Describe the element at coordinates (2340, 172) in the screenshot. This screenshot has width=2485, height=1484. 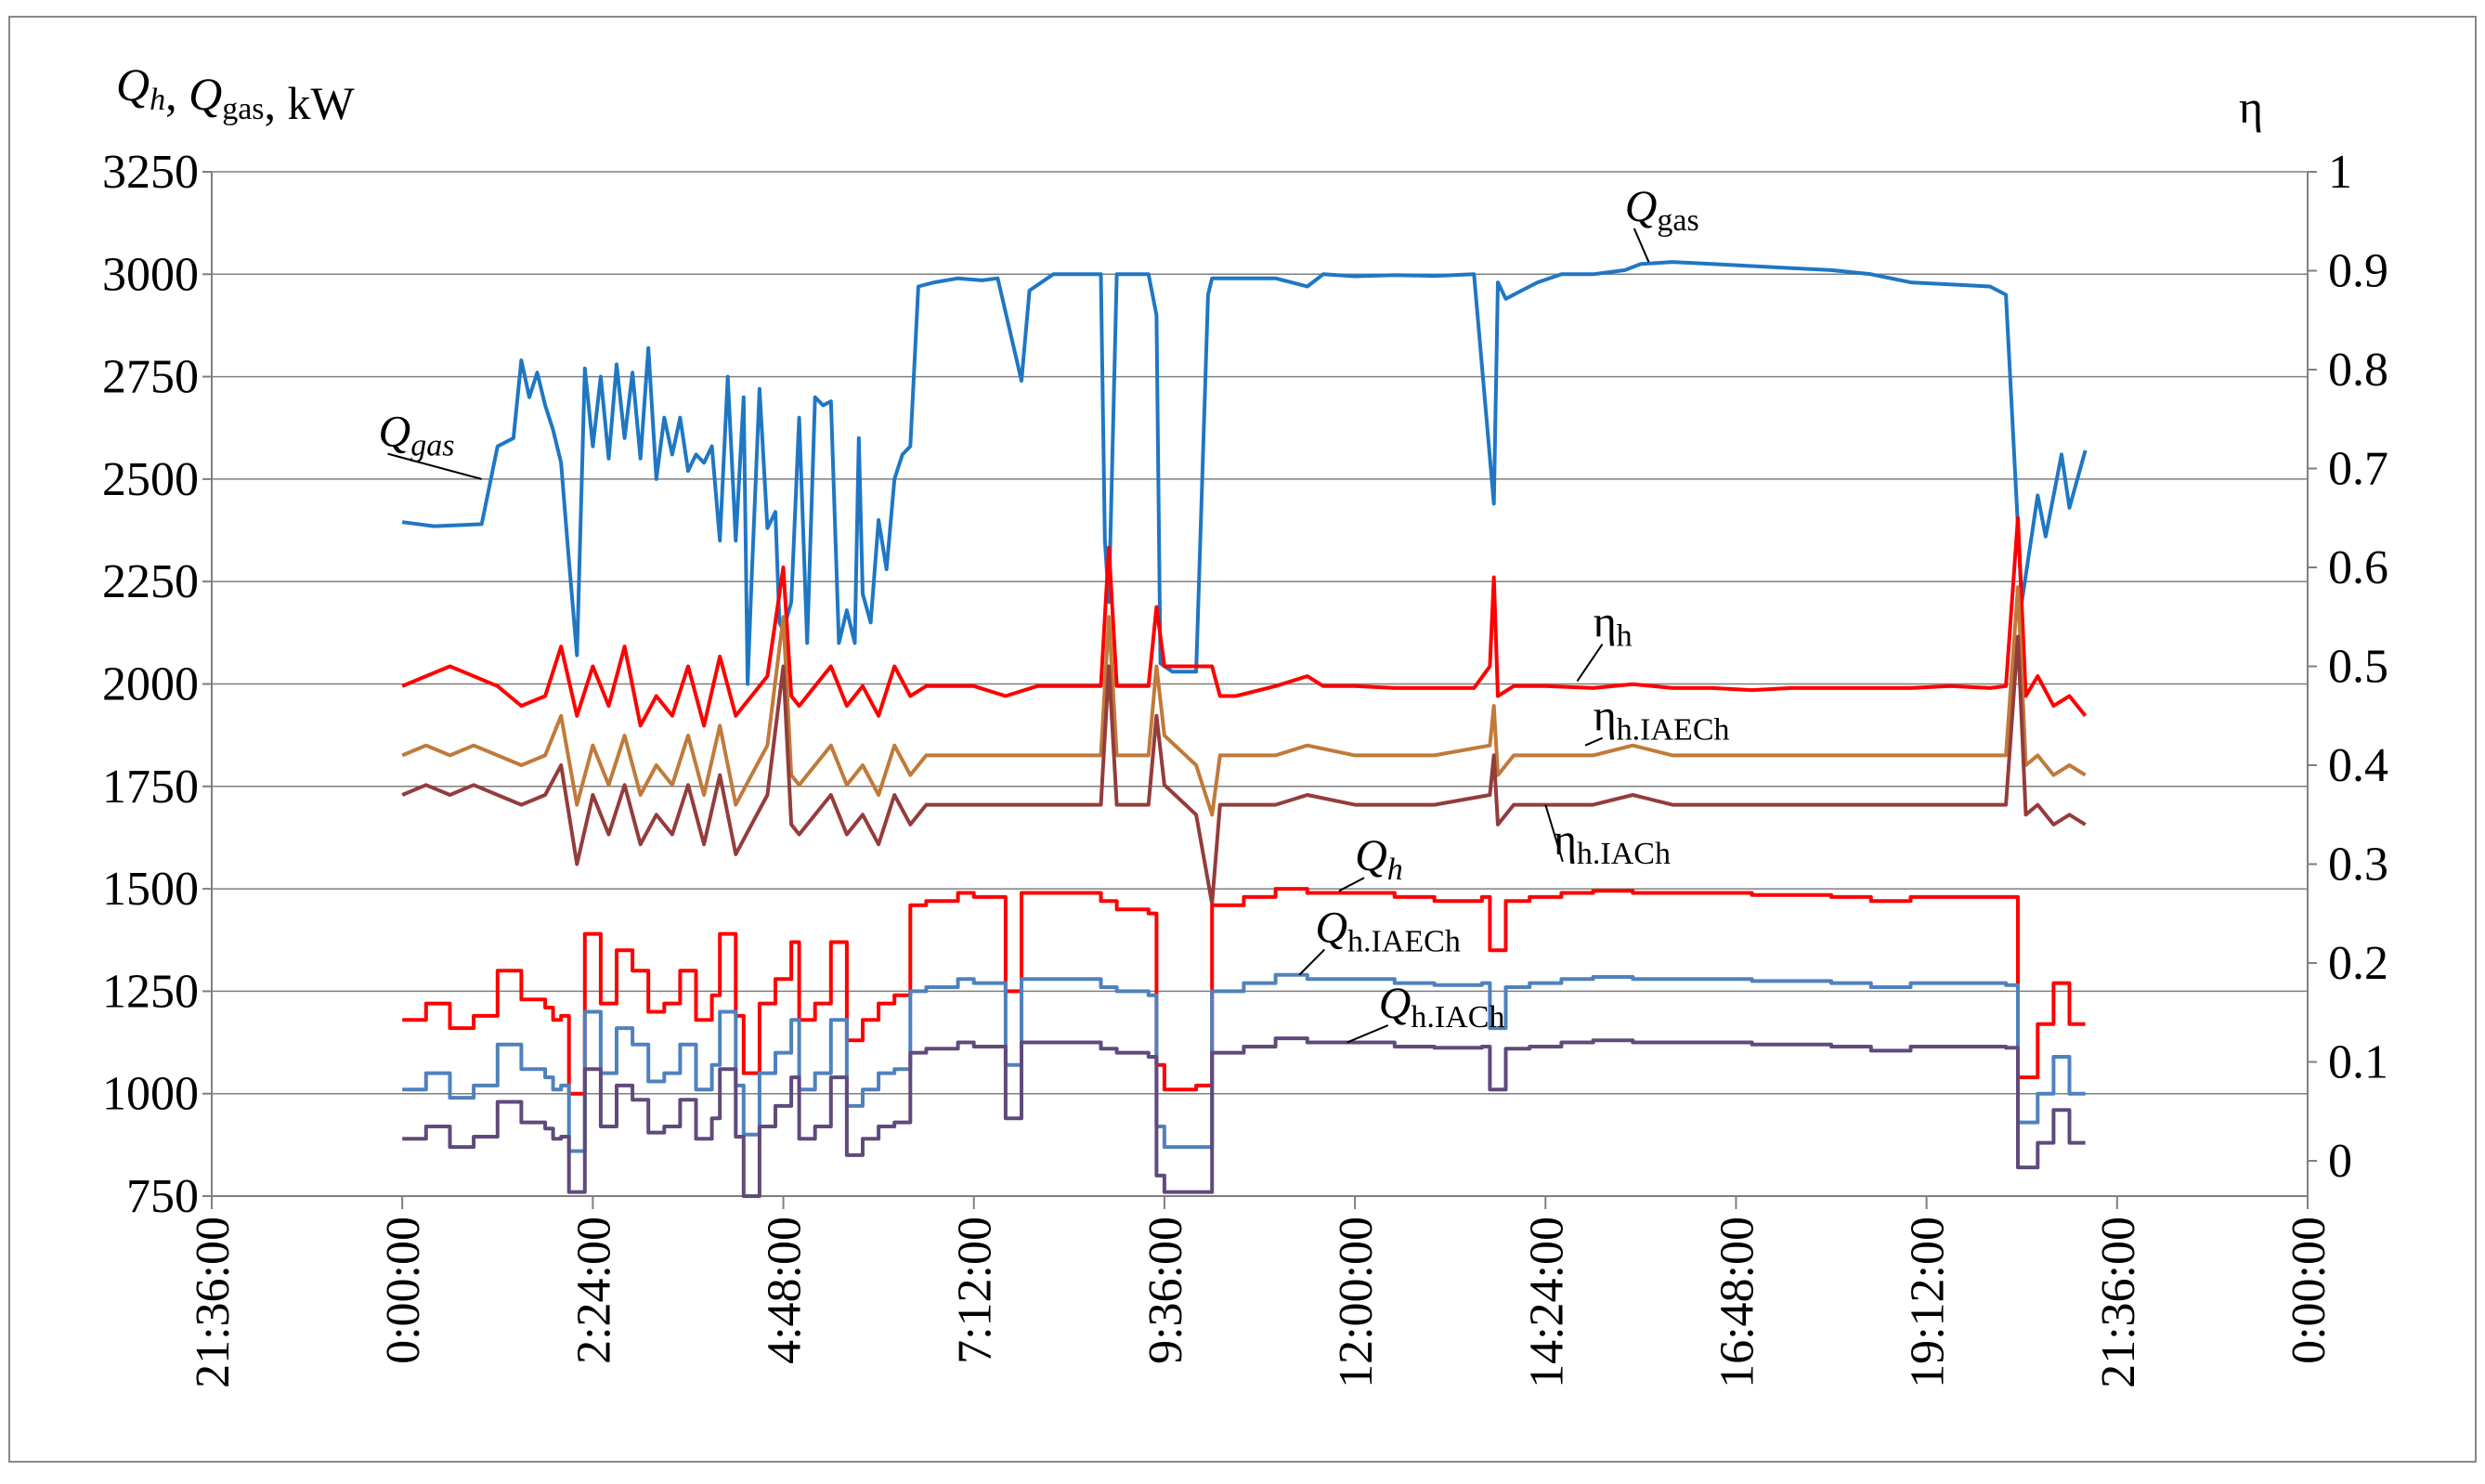
I see `y-right-tick-label: 1` at that location.